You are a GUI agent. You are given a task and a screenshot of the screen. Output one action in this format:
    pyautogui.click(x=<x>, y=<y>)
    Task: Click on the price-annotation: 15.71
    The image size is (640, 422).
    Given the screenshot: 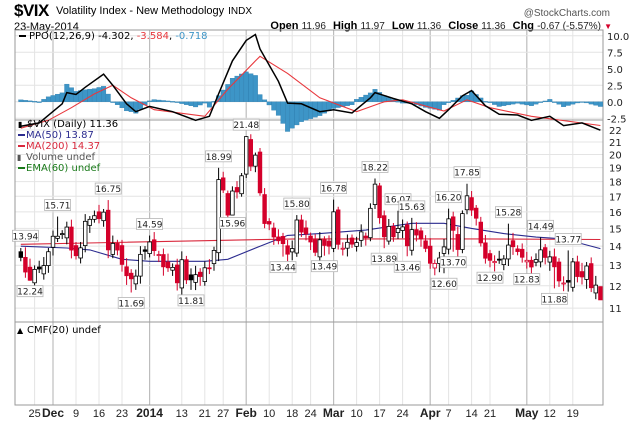 What is the action you would take?
    pyautogui.click(x=57, y=205)
    